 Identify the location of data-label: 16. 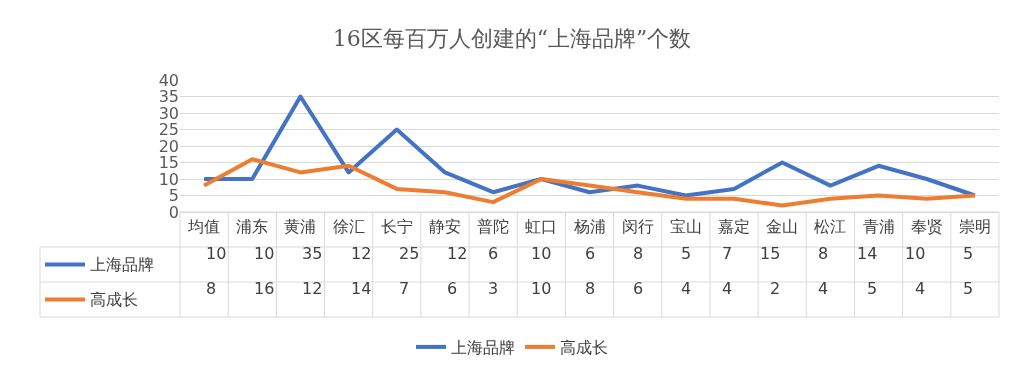
(264, 288).